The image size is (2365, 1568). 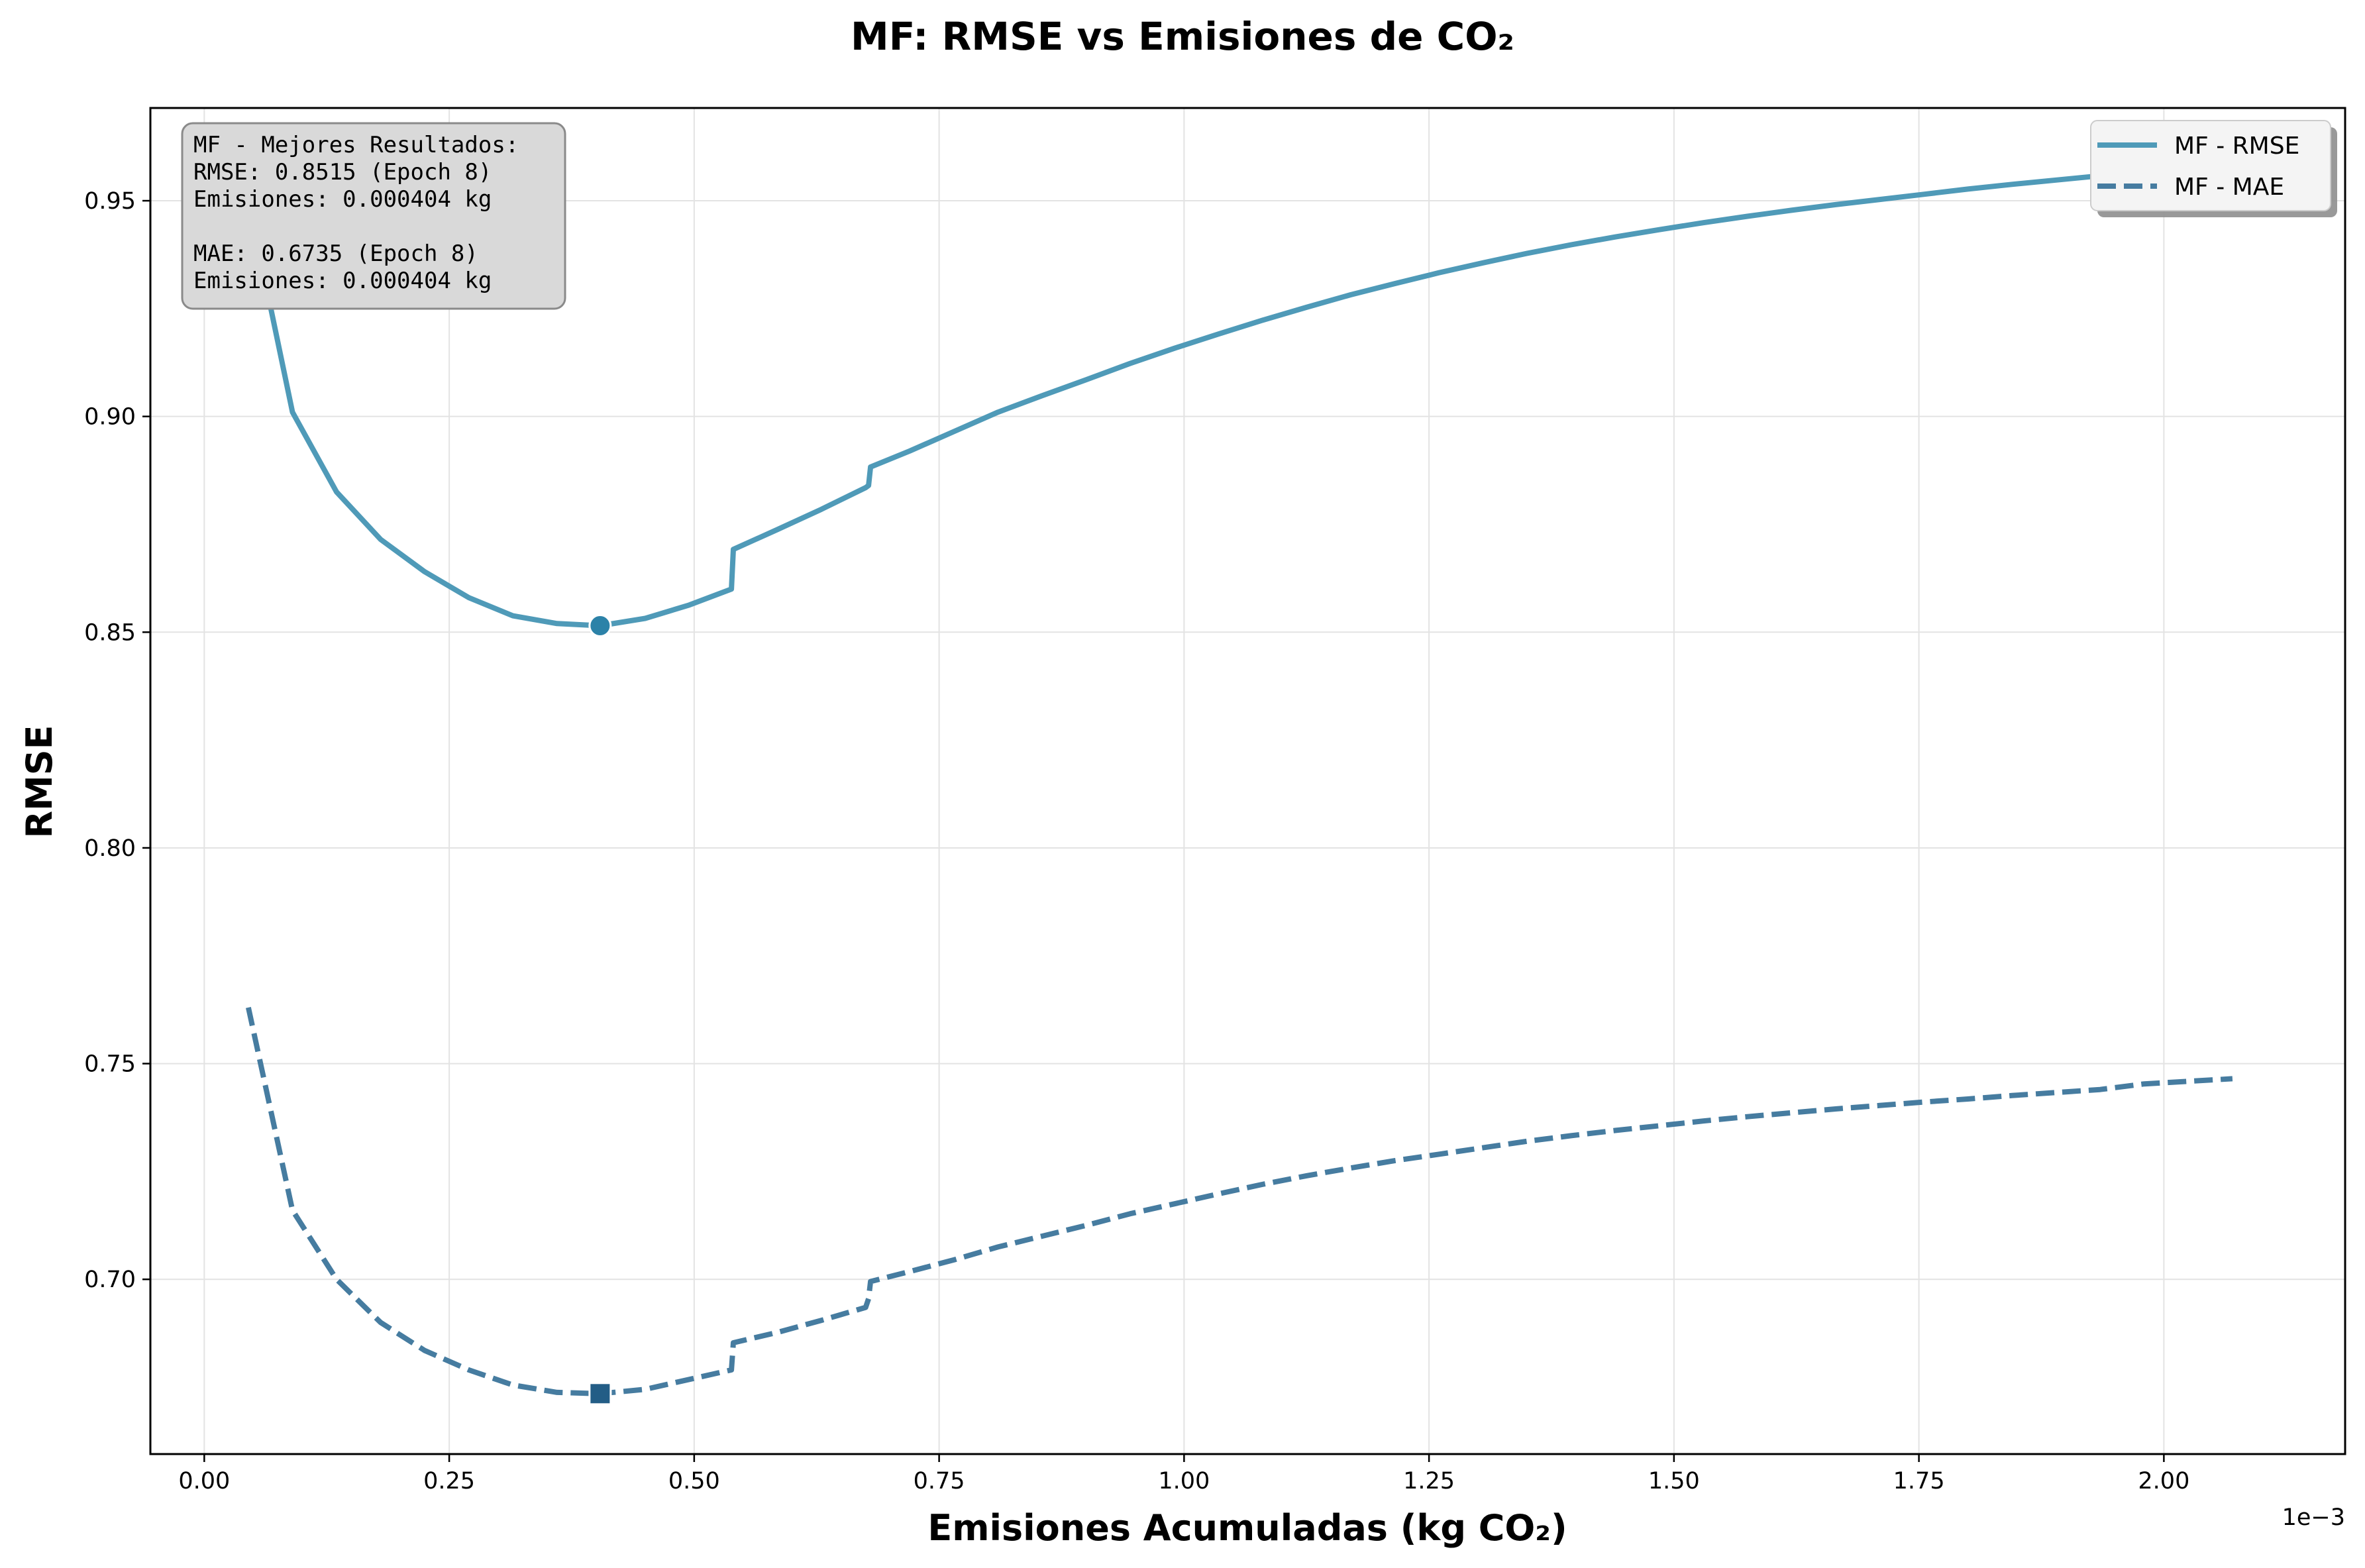 What do you see at coordinates (39, 781) in the screenshot?
I see `y-axis-label: RMSE` at bounding box center [39, 781].